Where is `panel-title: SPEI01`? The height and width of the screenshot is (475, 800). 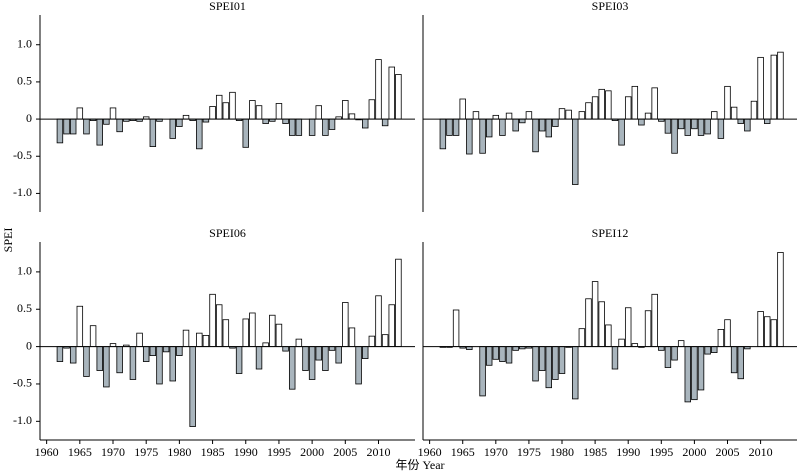
panel-title: SPEI01 is located at coordinates (227, 6).